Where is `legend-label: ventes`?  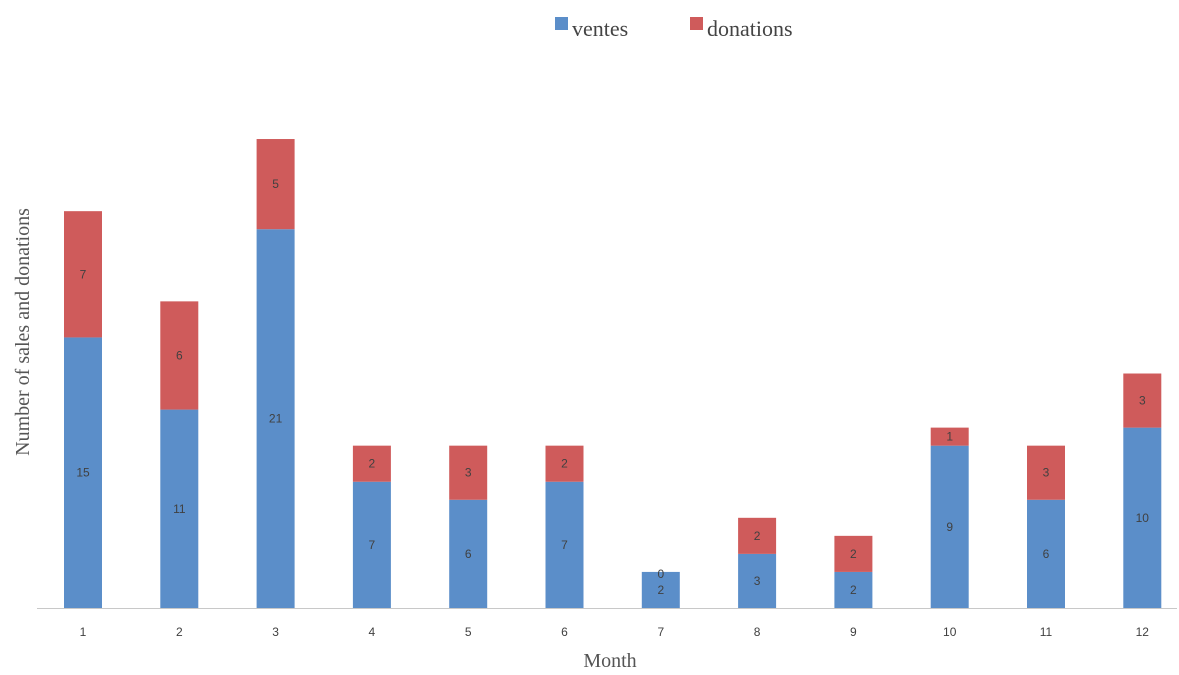
legend-label: ventes is located at coordinates (600, 28).